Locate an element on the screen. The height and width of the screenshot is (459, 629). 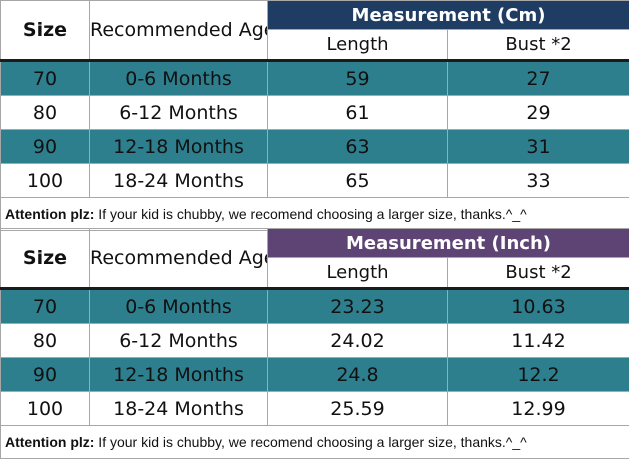
table-row: 80 6-12 Months 61 29 is located at coordinates (314, 112).